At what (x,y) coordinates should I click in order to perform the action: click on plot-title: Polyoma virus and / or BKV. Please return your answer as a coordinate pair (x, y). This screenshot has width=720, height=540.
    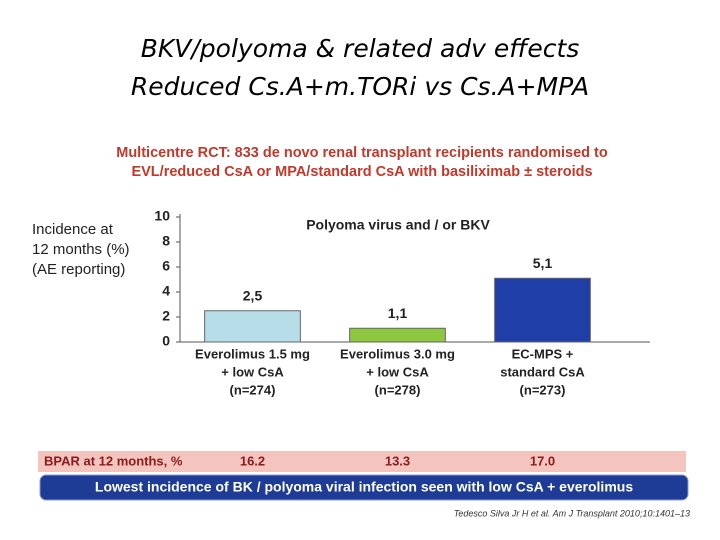
    Looking at the image, I should click on (398, 225).